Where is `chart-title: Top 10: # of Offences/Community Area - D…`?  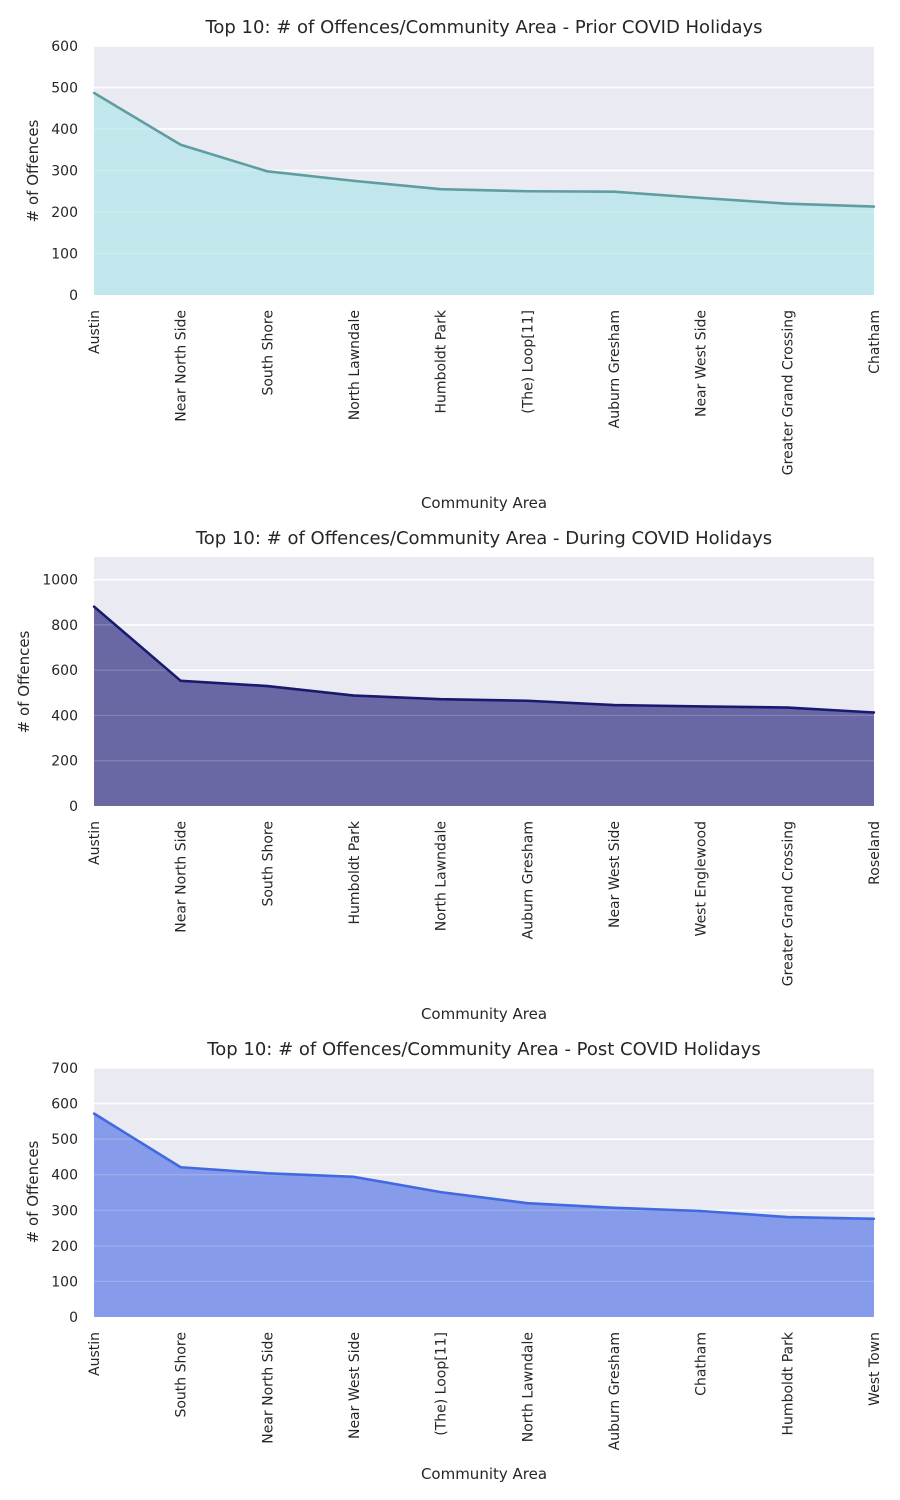
chart-title: Top 10: # of Offences/Community Area - D… is located at coordinates (483, 538).